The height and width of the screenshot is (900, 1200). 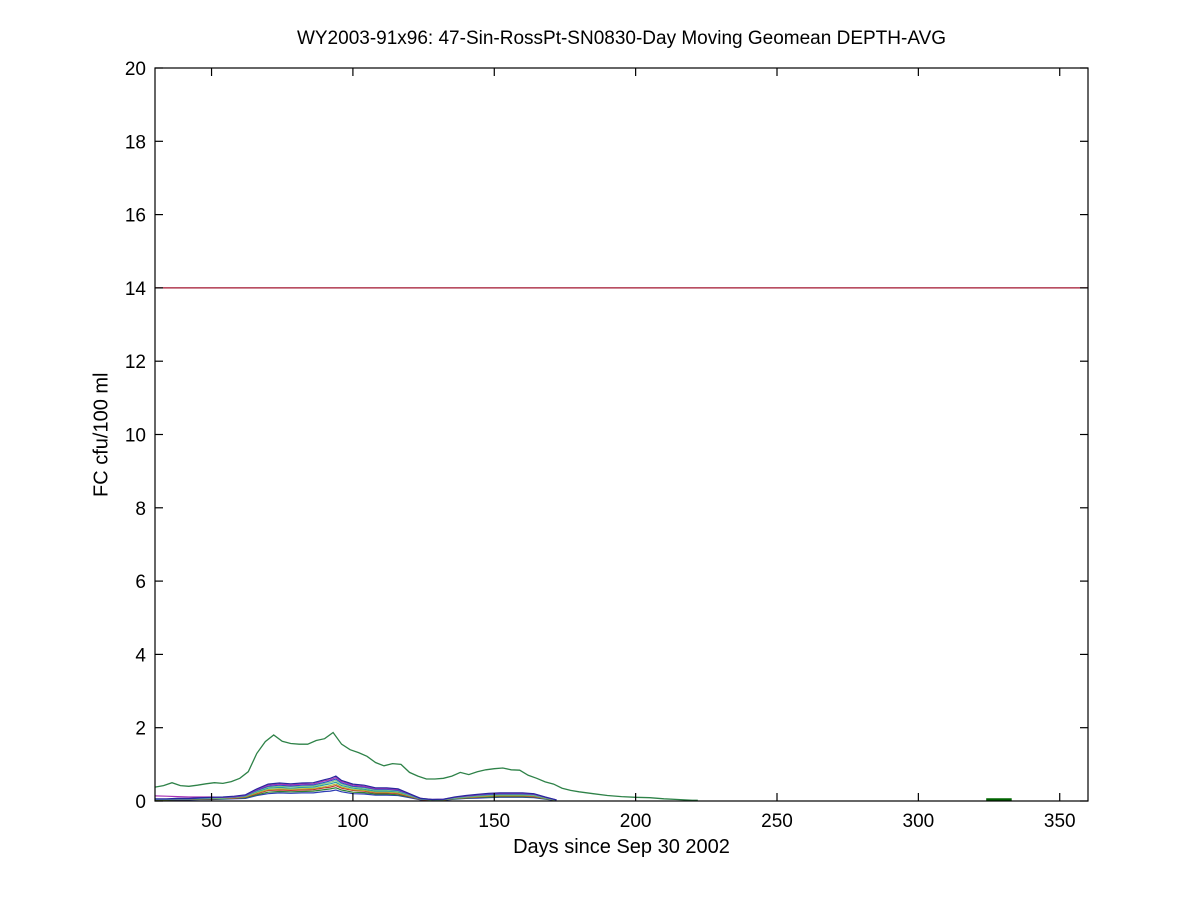 I want to click on x-tick-label: 150, so click(x=494, y=821).